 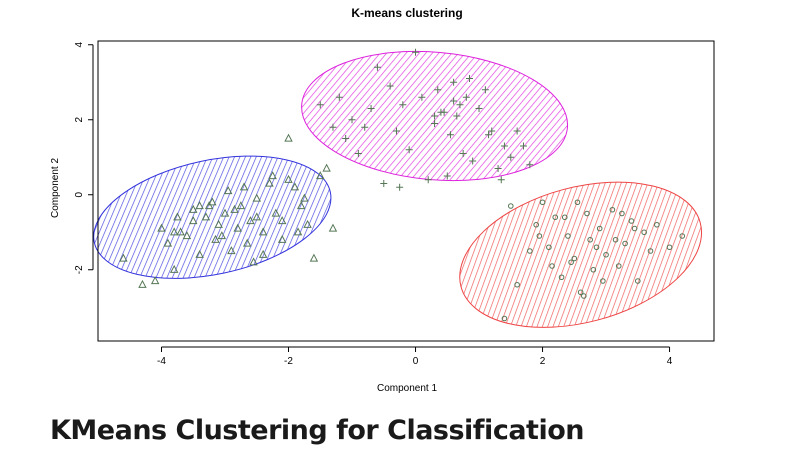 I want to click on chart-title: K-means clustering, so click(x=406, y=13).